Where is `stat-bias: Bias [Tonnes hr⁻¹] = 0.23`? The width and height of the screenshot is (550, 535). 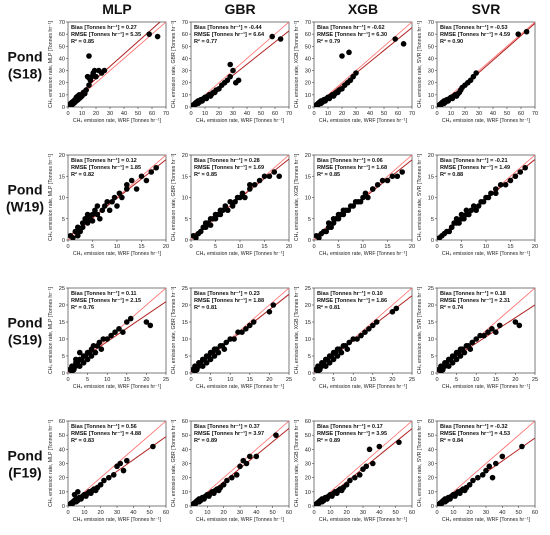 stat-bias: Bias [Tonnes hr⁻¹] = 0.23 is located at coordinates (227, 293).